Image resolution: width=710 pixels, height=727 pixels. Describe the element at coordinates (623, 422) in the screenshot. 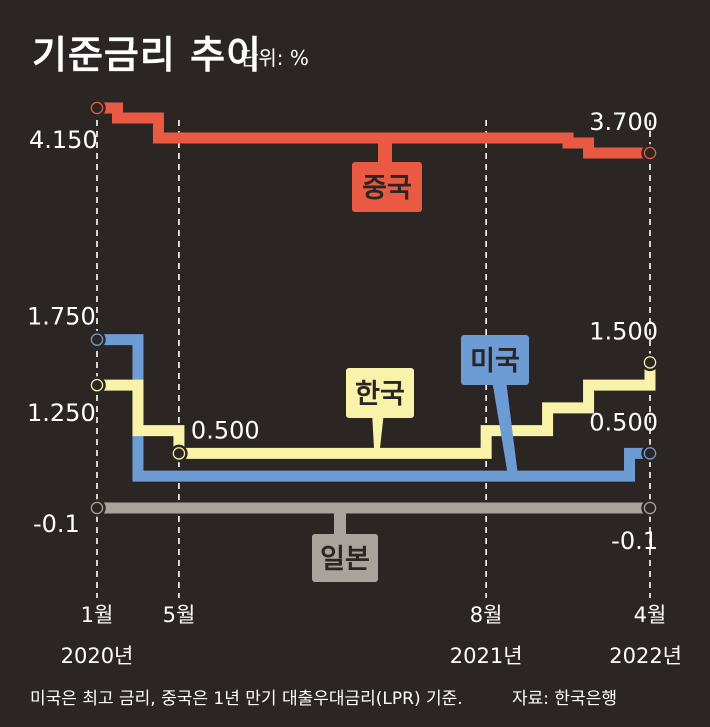

I see `data-label-us: 0.500` at that location.